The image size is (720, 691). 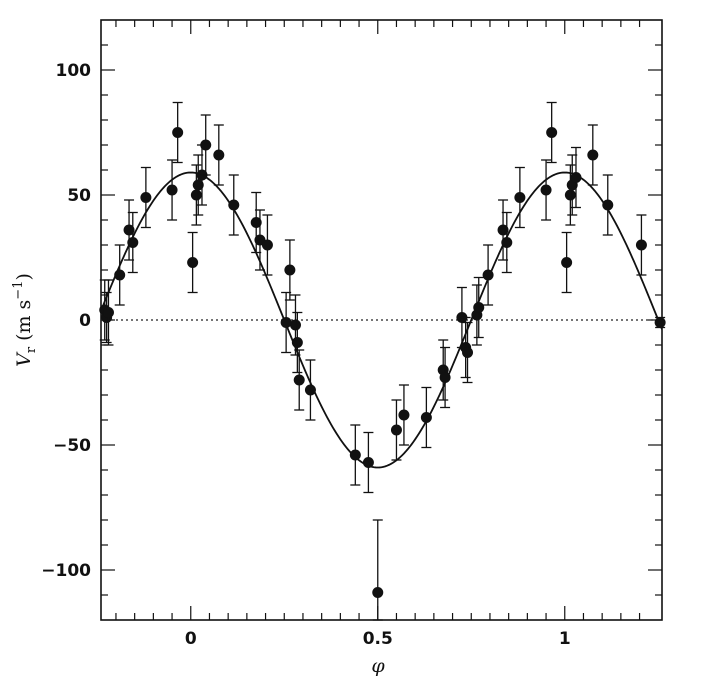 What do you see at coordinates (24, 276) in the screenshot?
I see `y-axis-unit-close: )` at bounding box center [24, 276].